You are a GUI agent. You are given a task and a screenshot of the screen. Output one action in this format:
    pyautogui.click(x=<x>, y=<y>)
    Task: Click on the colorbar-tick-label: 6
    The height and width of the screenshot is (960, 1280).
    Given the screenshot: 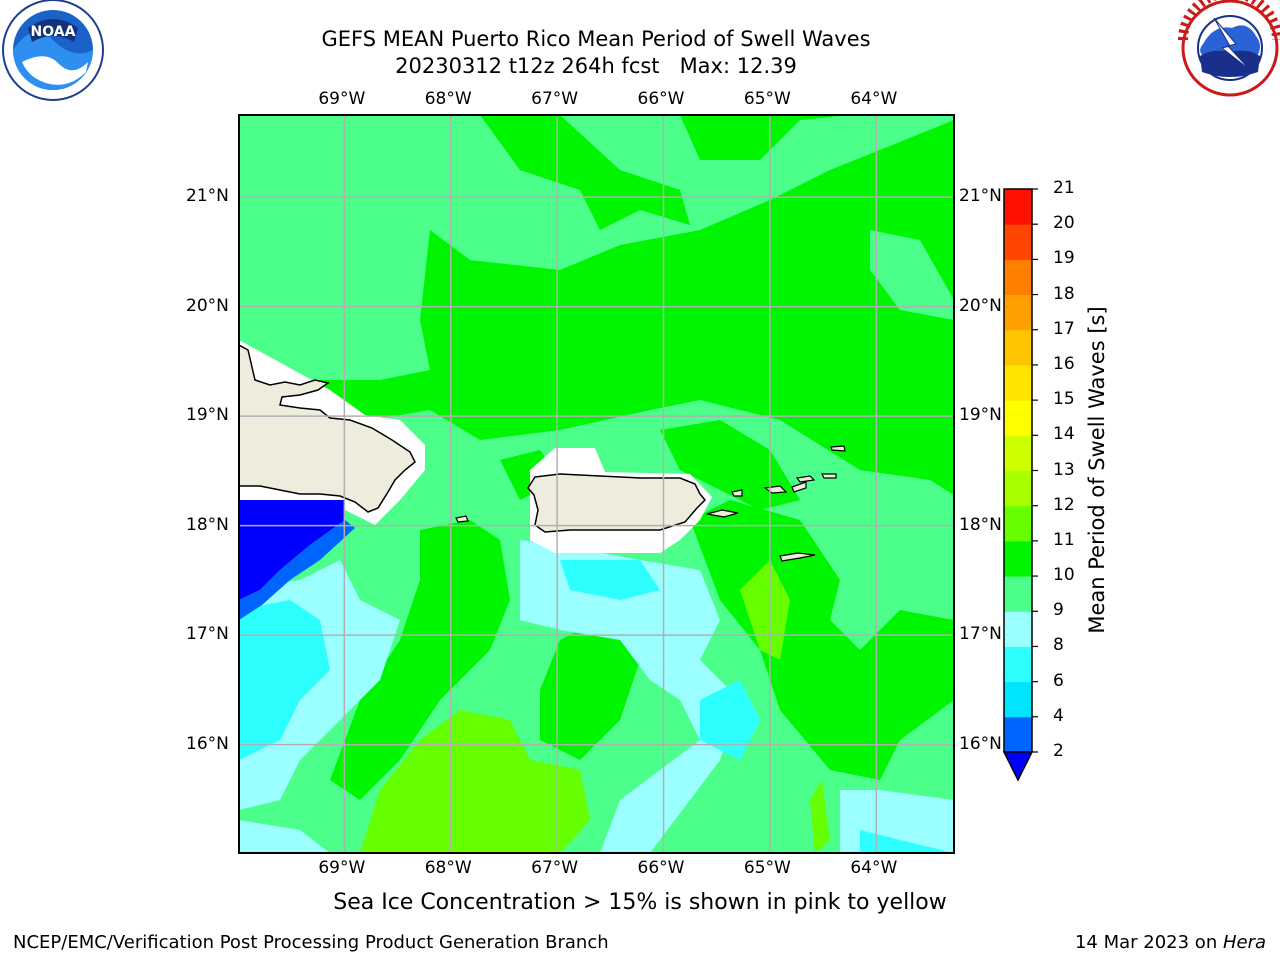 What is the action you would take?
    pyautogui.click(x=1058, y=680)
    